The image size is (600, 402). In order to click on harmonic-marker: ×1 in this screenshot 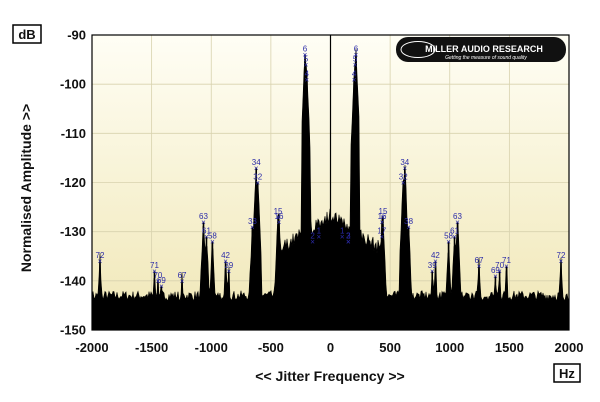, I will do `click(318, 234)`.